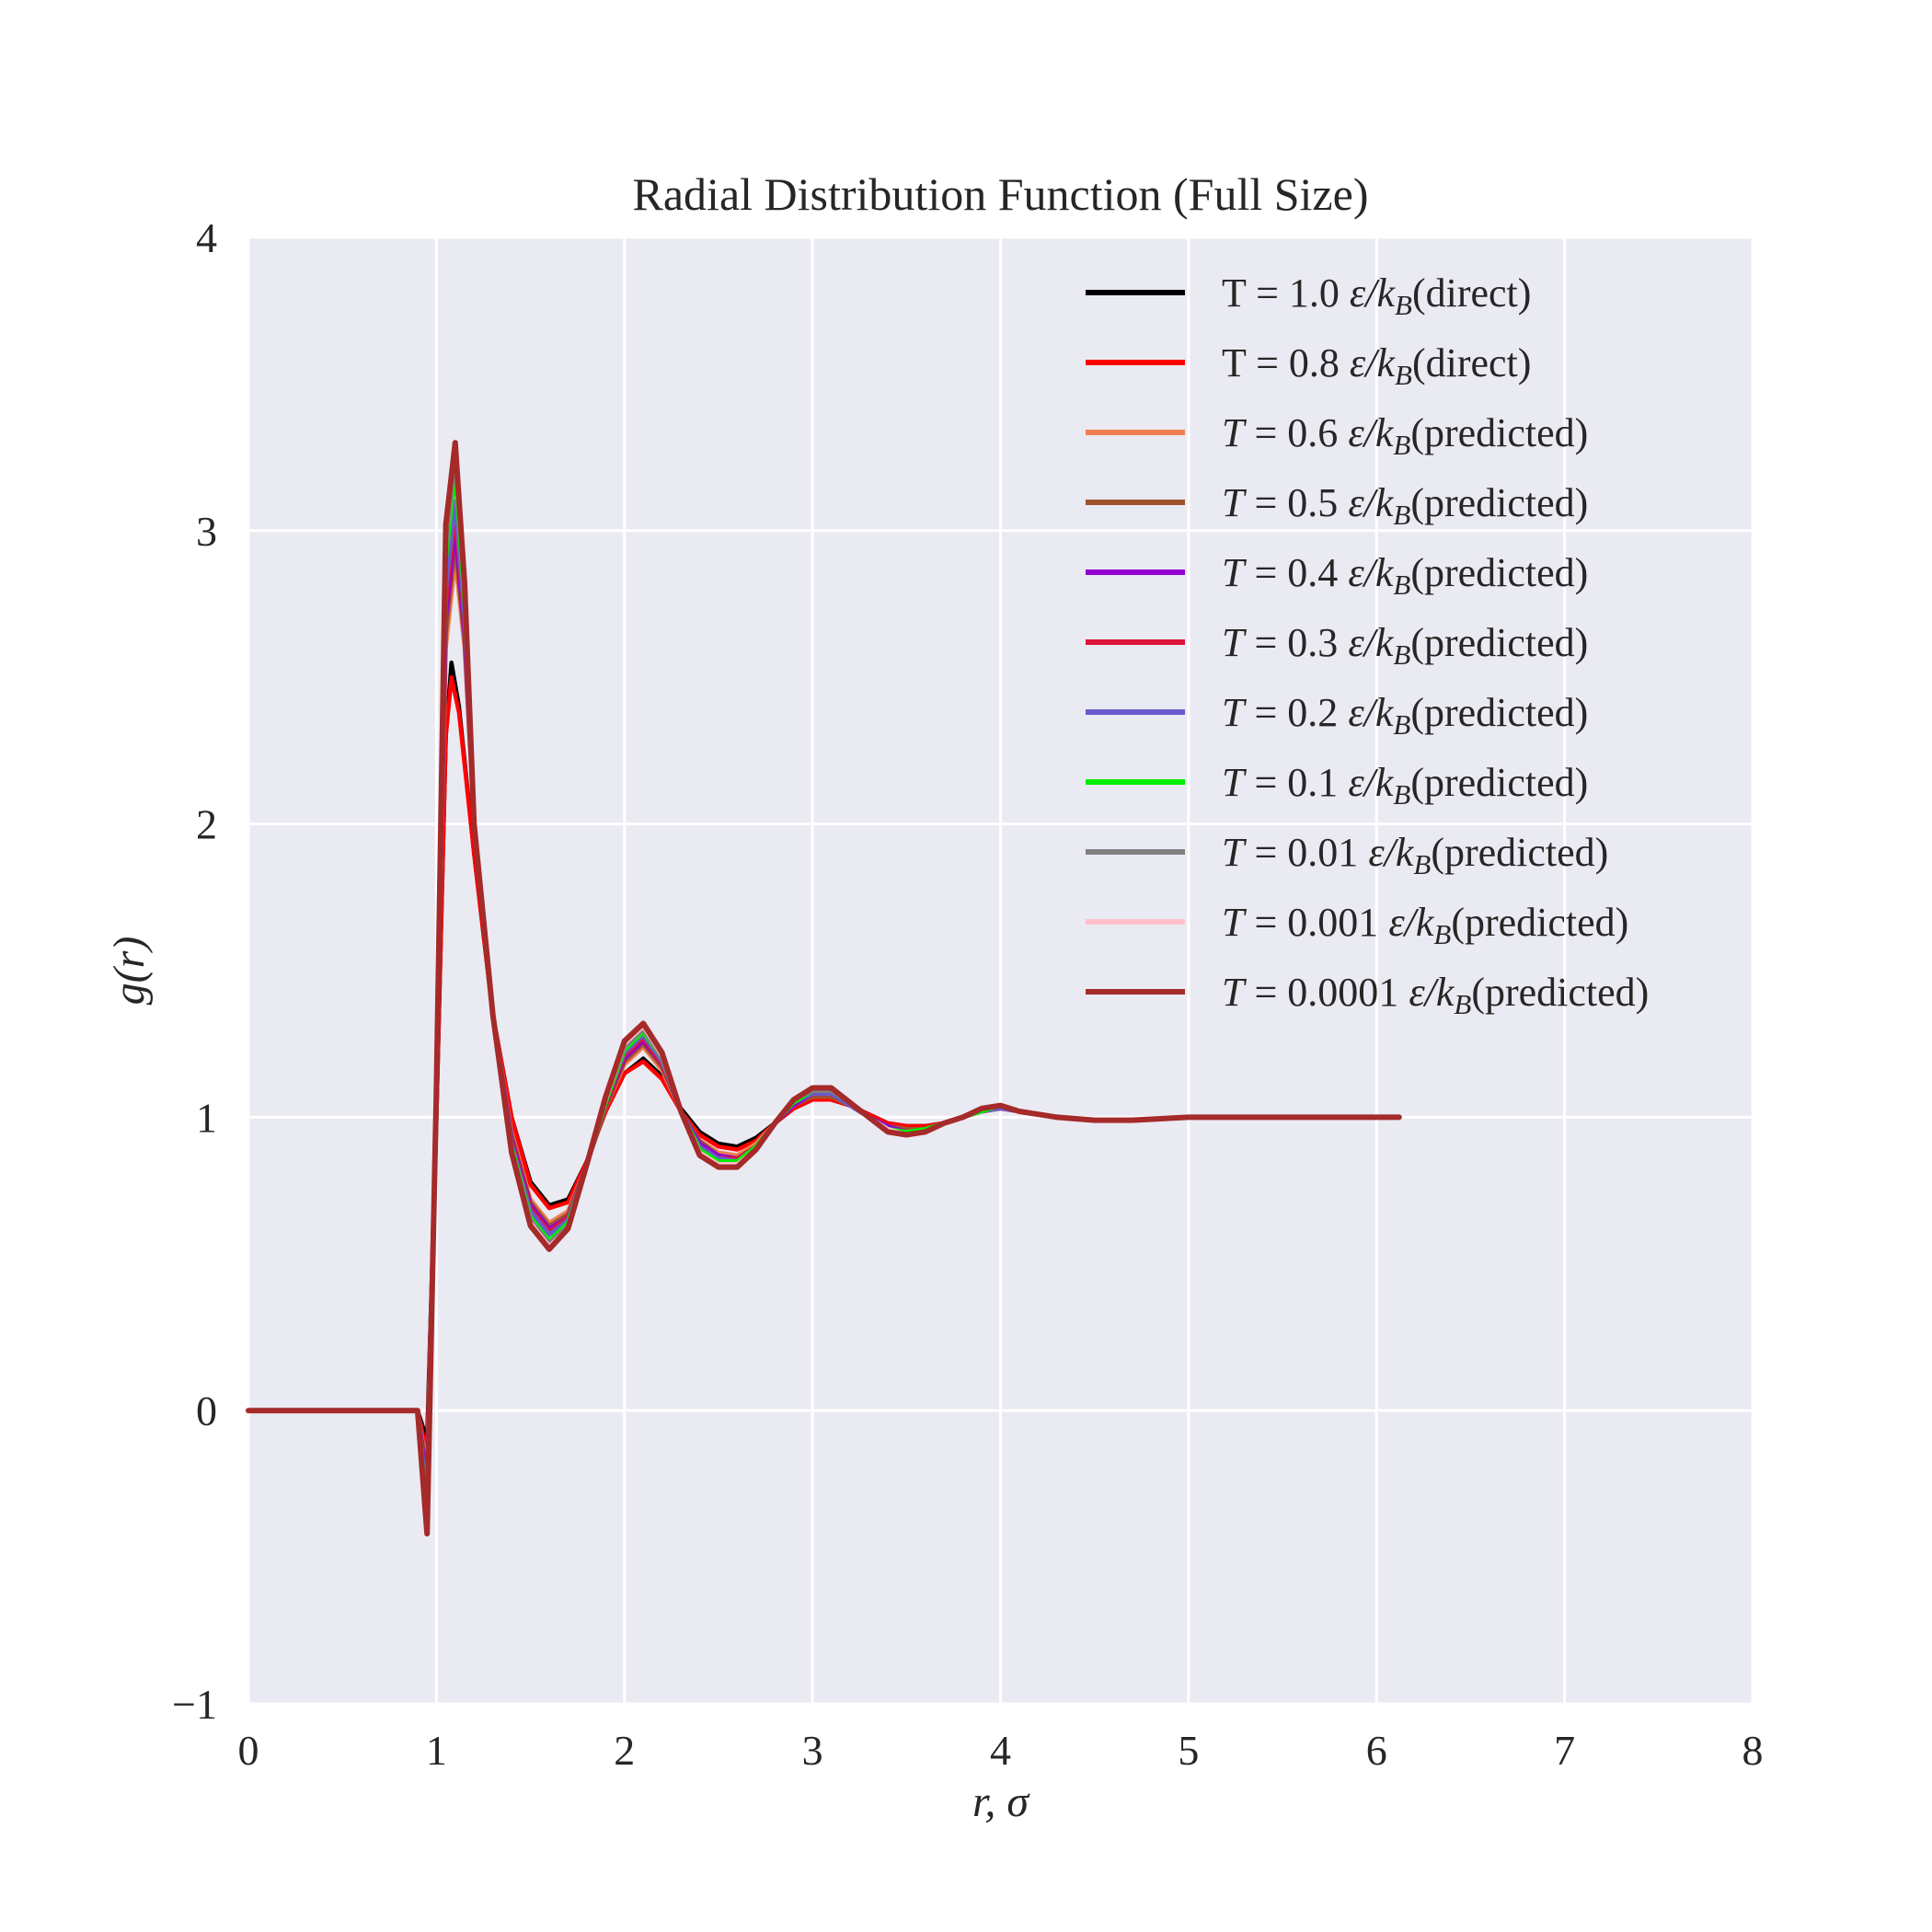  What do you see at coordinates (194, 1704) in the screenshot?
I see `y-tick-label: −1` at bounding box center [194, 1704].